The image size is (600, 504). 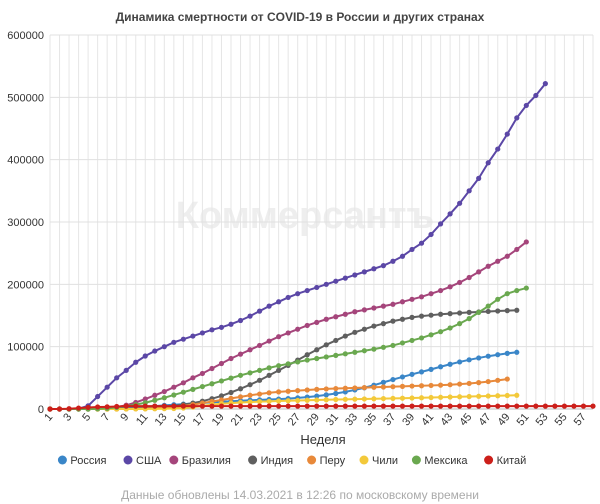 I want to click on legend-item: Индия, so click(x=270, y=461).